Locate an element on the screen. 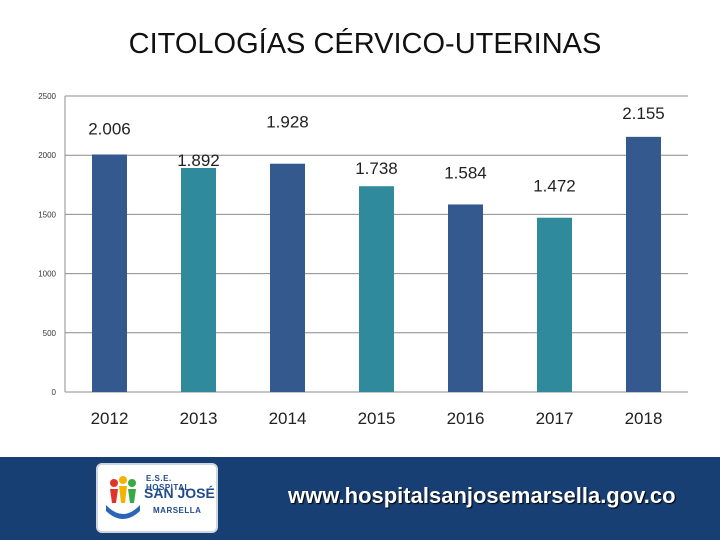 Image resolution: width=720 pixels, height=540 pixels. data-label-2016: 1.584 is located at coordinates (465, 172).